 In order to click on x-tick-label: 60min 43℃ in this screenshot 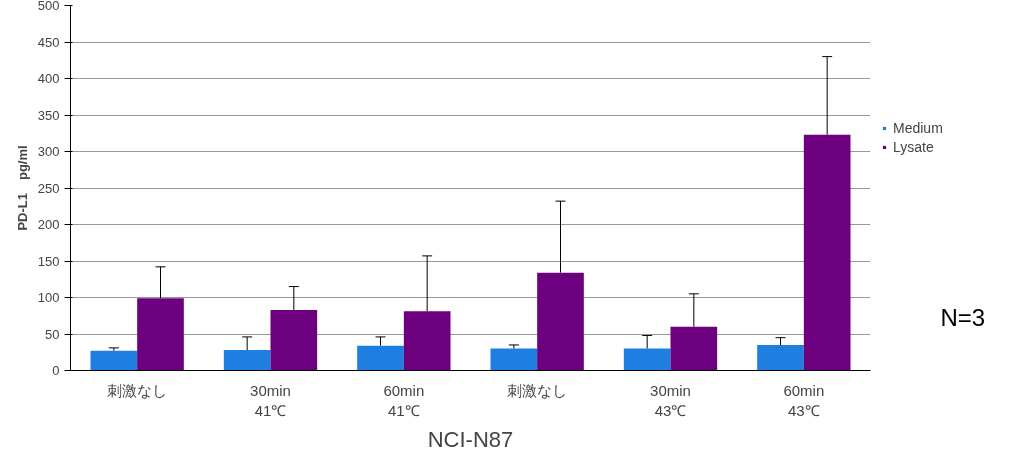, I will do `click(804, 400)`.